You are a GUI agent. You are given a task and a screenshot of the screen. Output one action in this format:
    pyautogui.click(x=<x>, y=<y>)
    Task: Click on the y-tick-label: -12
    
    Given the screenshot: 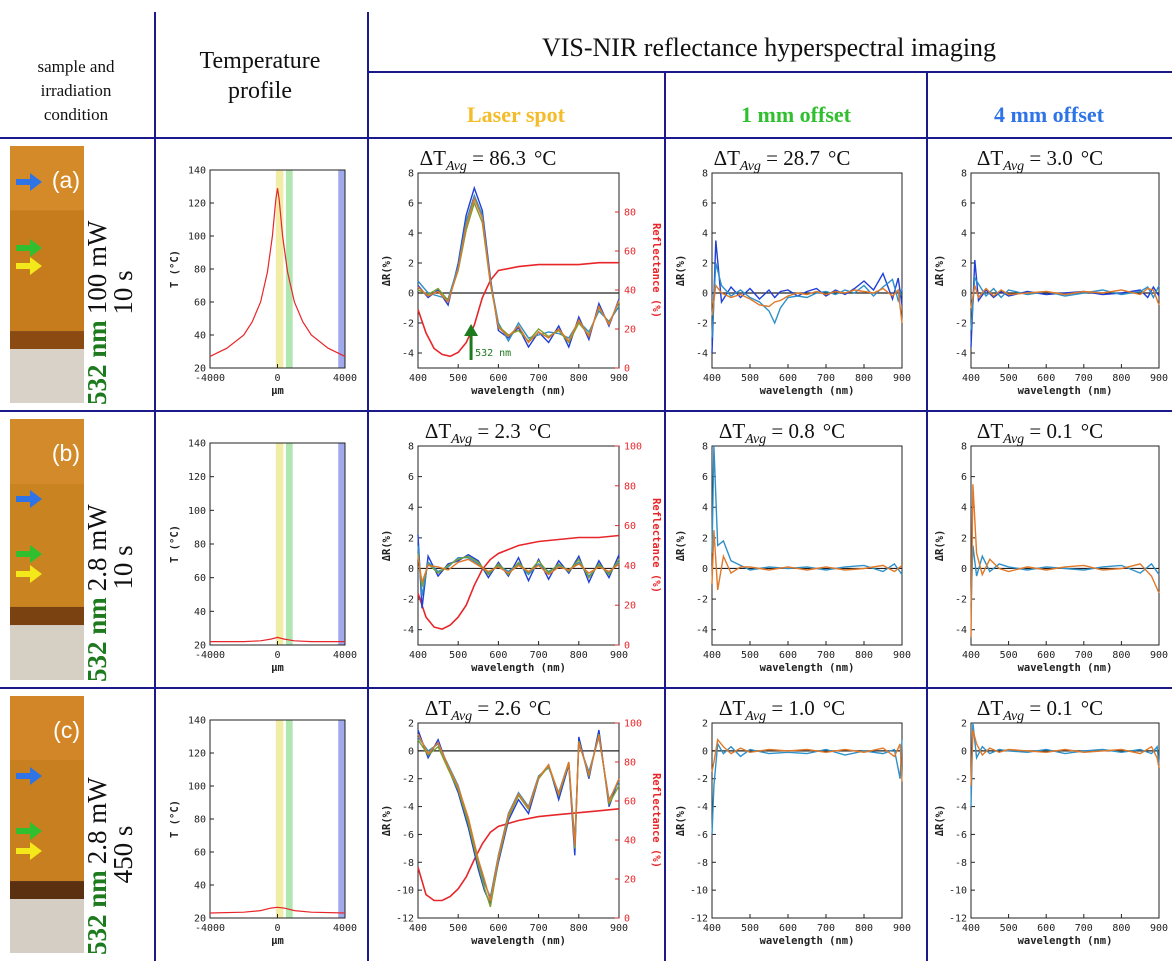 What is the action you would take?
    pyautogui.click(x=958, y=919)
    